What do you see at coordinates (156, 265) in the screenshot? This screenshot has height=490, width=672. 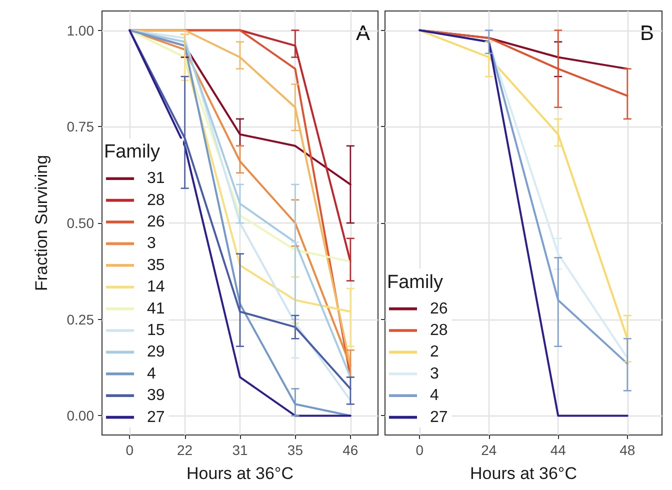 I see `legend-label: 35` at bounding box center [156, 265].